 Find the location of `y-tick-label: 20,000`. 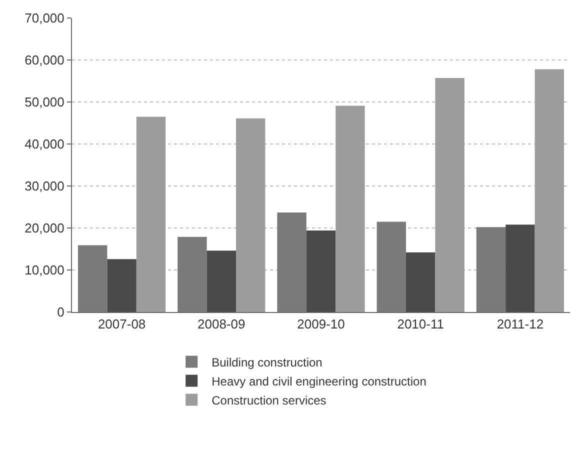

y-tick-label: 20,000 is located at coordinates (44, 228).